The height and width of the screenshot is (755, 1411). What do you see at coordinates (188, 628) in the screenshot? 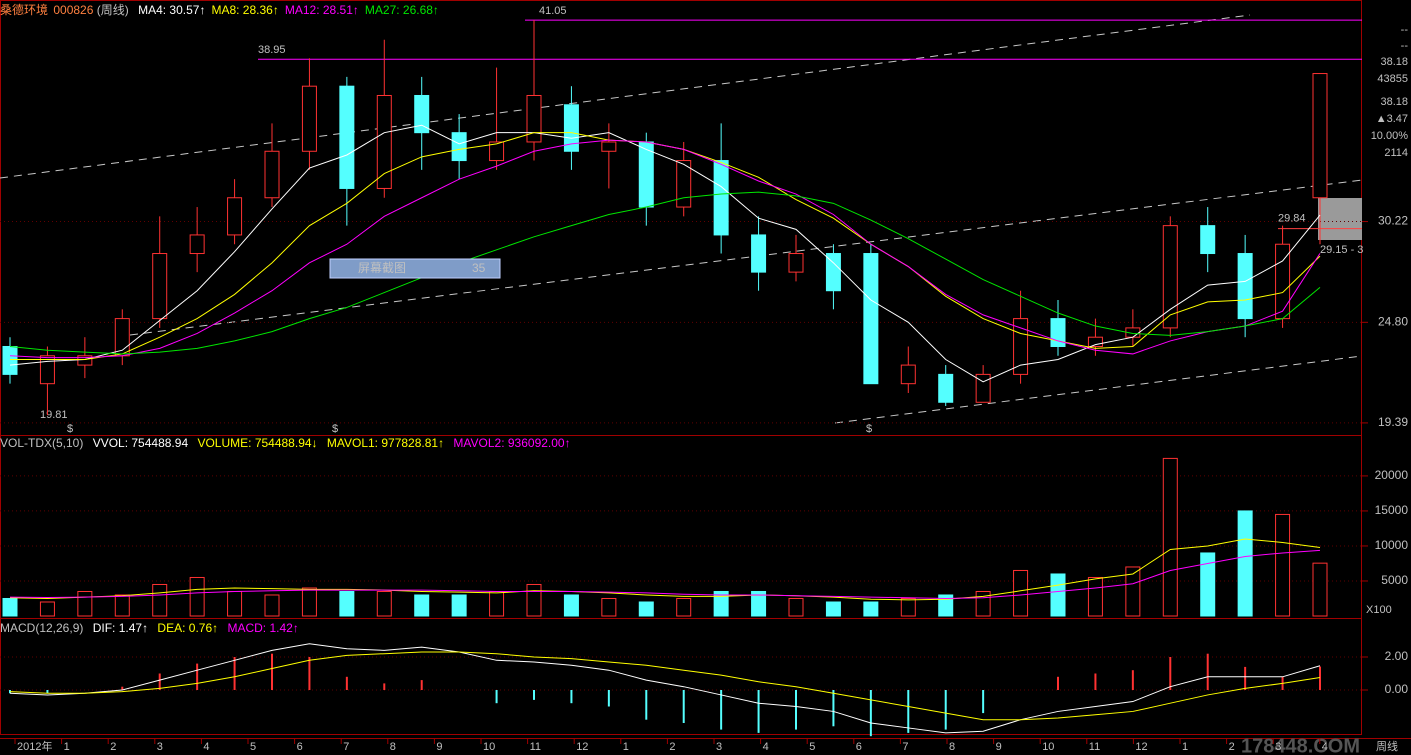
I see `macd-item: DEA: 0.76↑` at bounding box center [188, 628].